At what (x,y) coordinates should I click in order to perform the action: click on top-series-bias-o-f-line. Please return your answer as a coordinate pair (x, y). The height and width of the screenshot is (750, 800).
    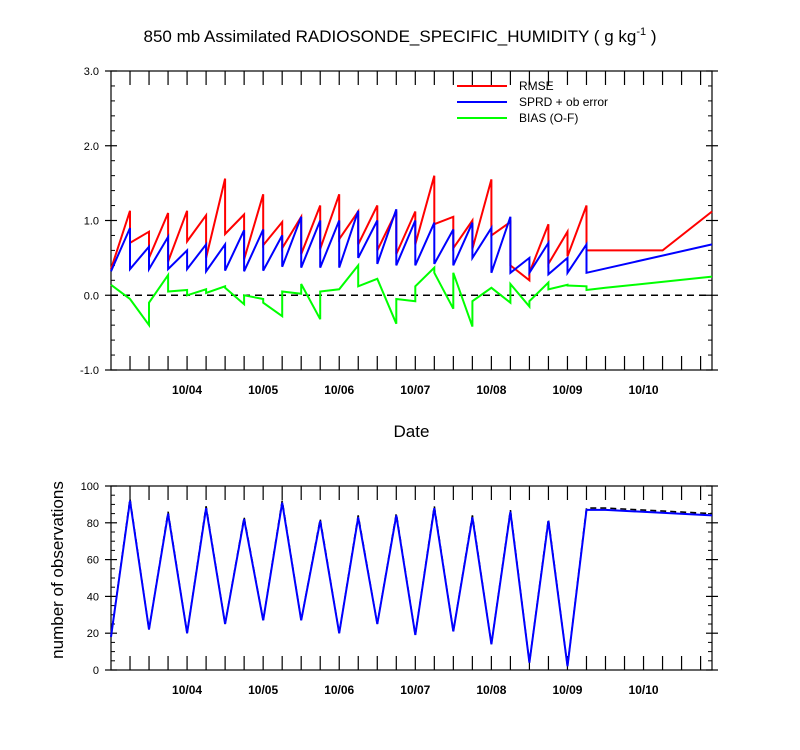
    Looking at the image, I should click on (411, 295).